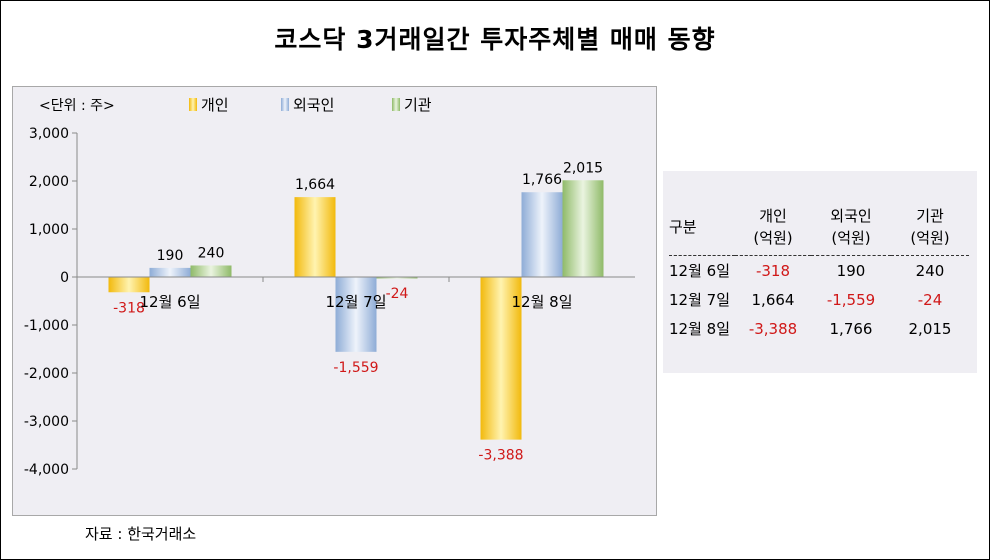 The height and width of the screenshot is (560, 990). I want to click on table-cell-date: 12월 8일, so click(699, 329).